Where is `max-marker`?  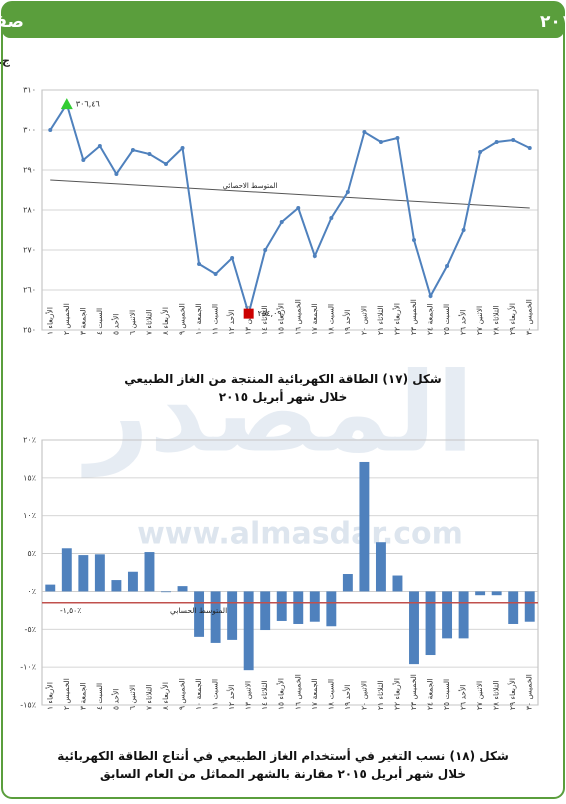 max-marker is located at coordinates (66, 104).